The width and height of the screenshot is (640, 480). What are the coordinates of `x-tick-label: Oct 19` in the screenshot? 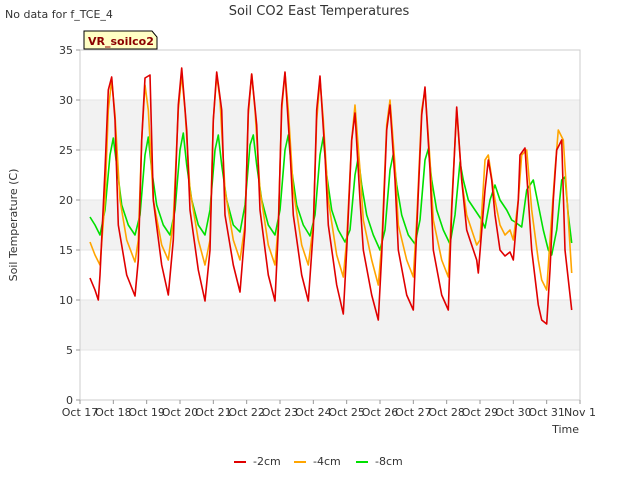 It's located at (146, 412).